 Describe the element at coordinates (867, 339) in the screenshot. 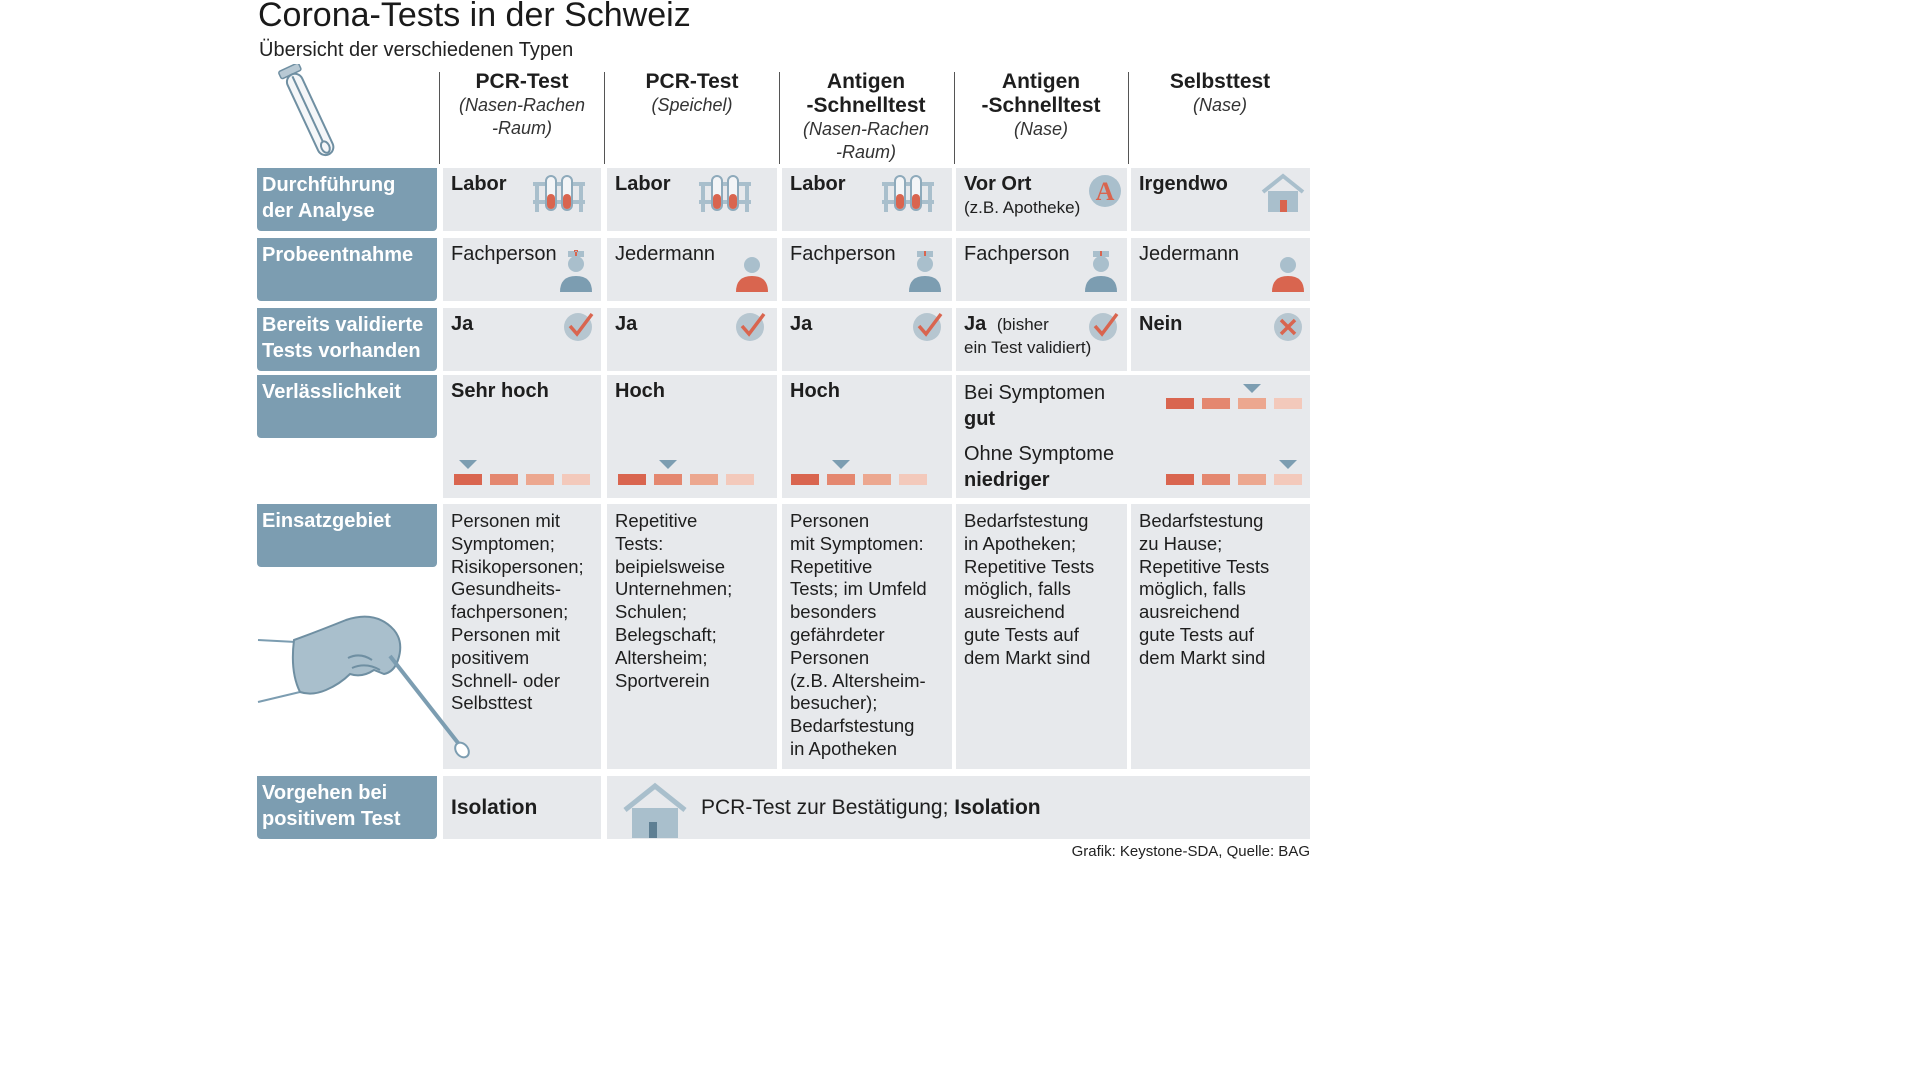

I see `cell-validiert-3: Ja` at that location.